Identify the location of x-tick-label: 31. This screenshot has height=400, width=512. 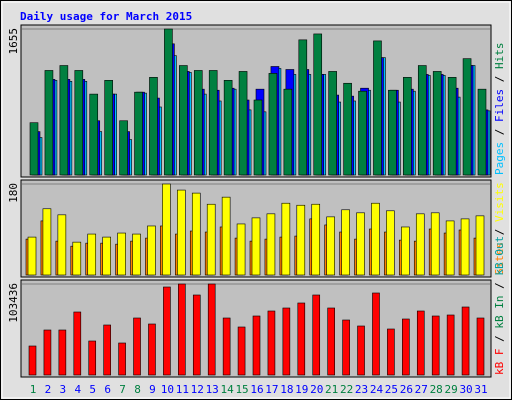
(480, 389).